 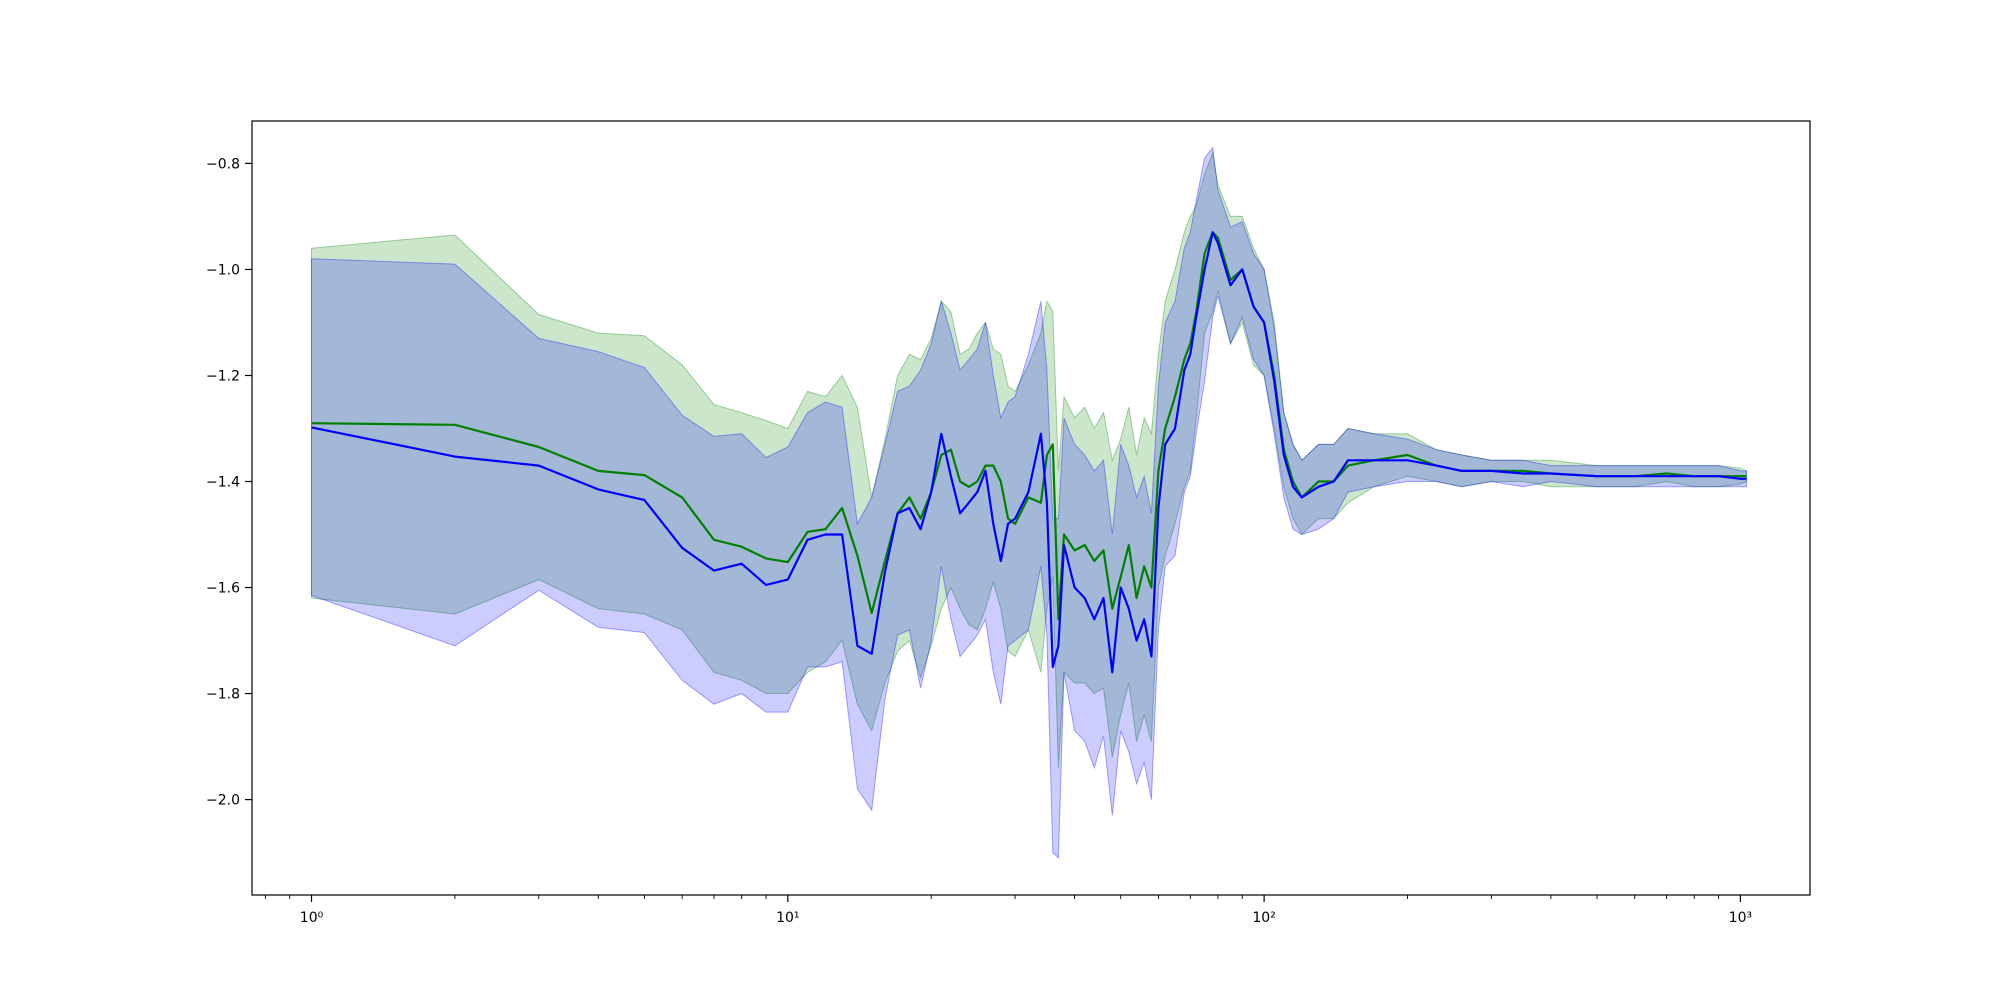 I want to click on x-axis: 10⁰ 10¹ 10² 10³, so click(x=1008, y=910).